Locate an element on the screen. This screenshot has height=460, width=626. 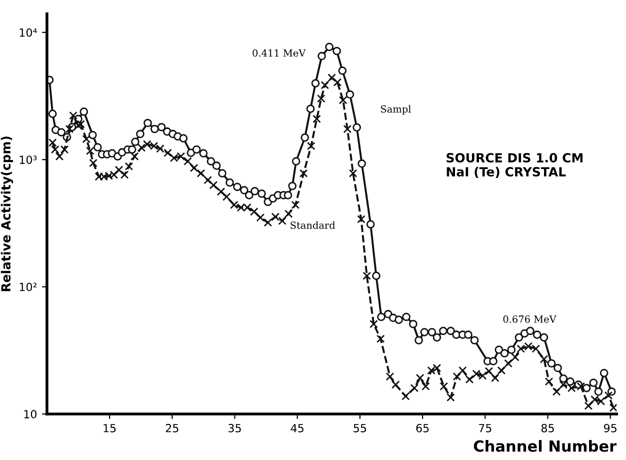
x-tick-label: 15 is located at coordinates (110, 428).